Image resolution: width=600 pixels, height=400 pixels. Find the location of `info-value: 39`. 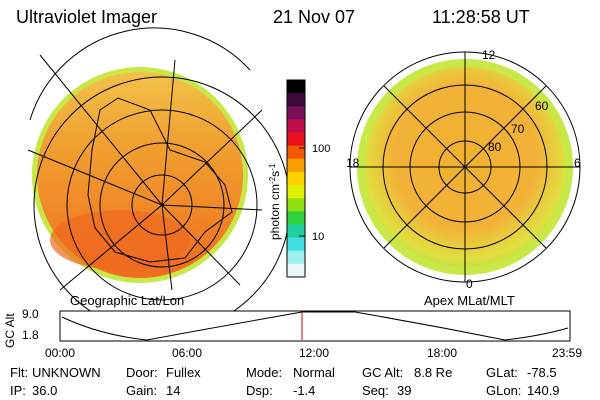

info-value: 39 is located at coordinates (404, 390).